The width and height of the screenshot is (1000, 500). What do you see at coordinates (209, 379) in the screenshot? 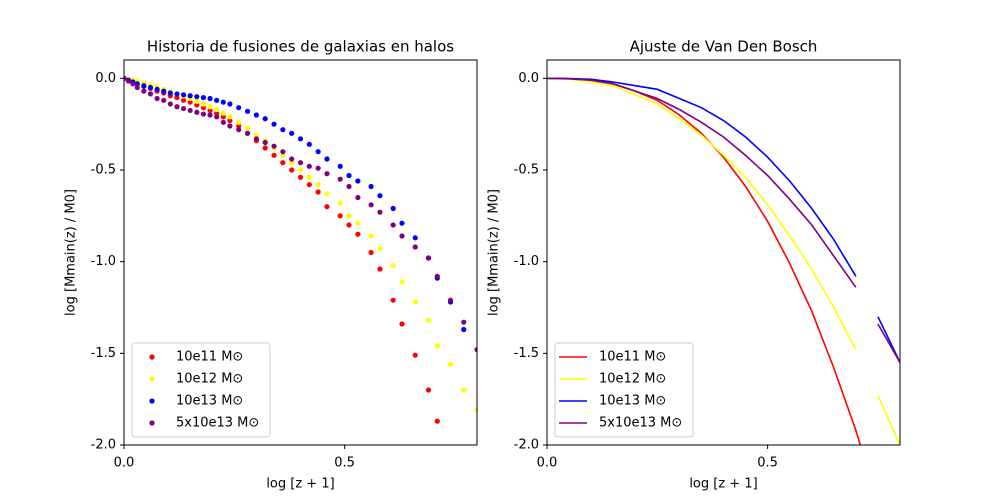
I see `legend-label: 10e12 M⊙` at bounding box center [209, 379].